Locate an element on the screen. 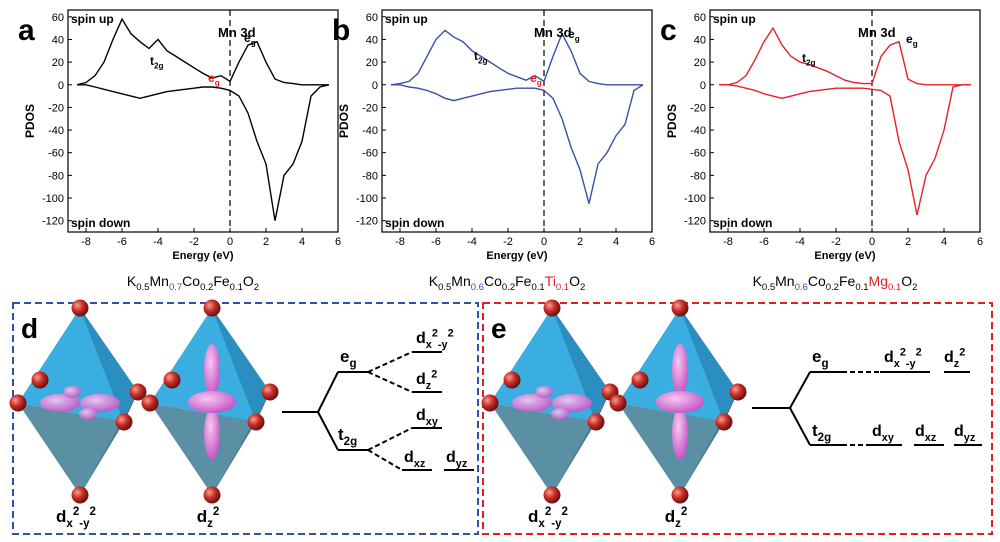 The height and width of the screenshot is (542, 1000). text-part: xz is located at coordinates (931, 438).